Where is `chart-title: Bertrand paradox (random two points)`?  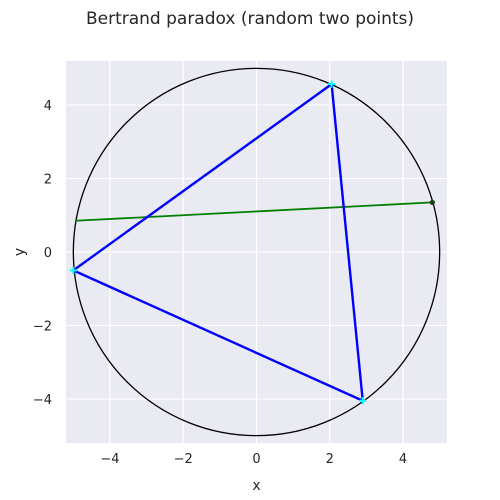 chart-title: Bertrand paradox (random two points) is located at coordinates (250, 19).